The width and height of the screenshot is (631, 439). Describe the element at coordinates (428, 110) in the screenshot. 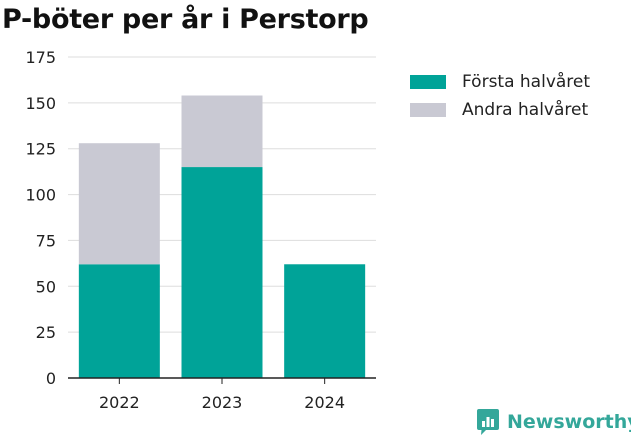

I see `legend-swatch-second-half` at that location.